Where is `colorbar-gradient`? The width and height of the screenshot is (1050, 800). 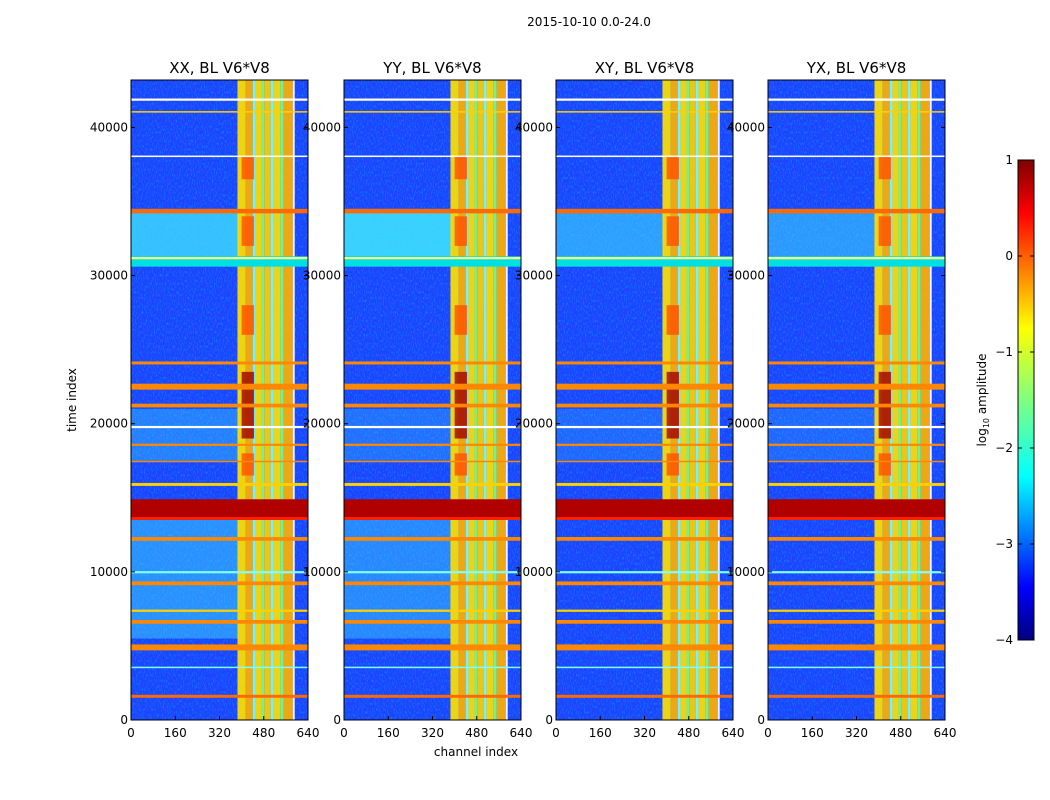
colorbar-gradient is located at coordinates (1026, 400).